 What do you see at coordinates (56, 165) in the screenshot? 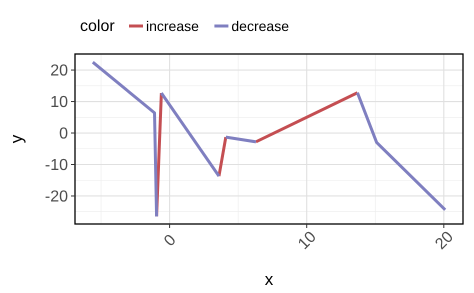
I see `y-tick-label: -10` at bounding box center [56, 165].